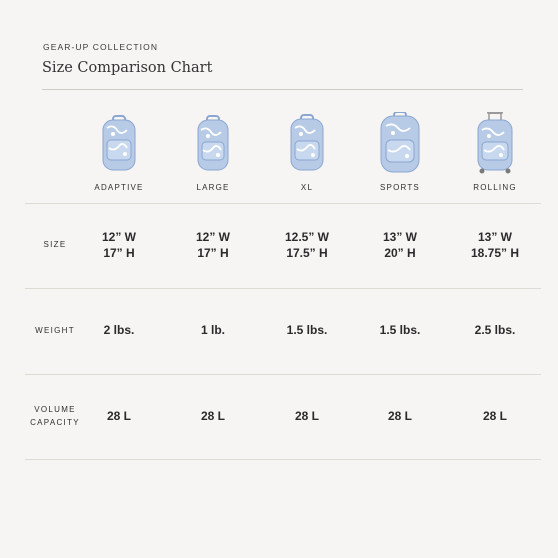  Describe the element at coordinates (55, 422) in the screenshot. I see `row-label-volume-line2: CAPACITY` at that location.